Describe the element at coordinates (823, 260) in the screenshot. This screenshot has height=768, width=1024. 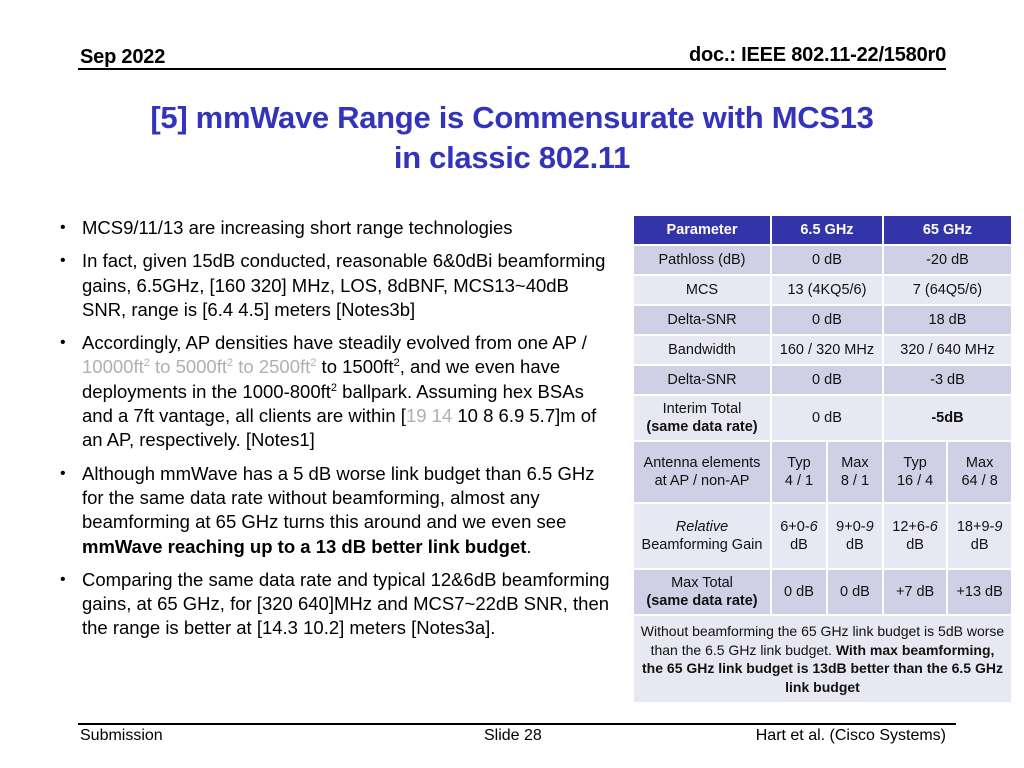
I see `table-row: Pathloss (dB) 0 dB -20 dB` at that location.